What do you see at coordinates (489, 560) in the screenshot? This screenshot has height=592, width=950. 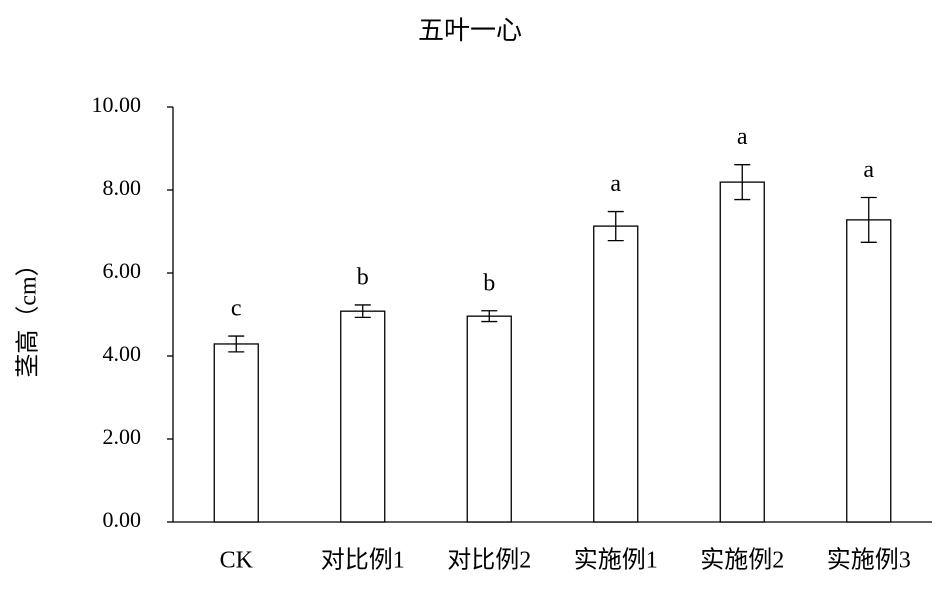 I see `x-tick-label: 对比例2` at bounding box center [489, 560].